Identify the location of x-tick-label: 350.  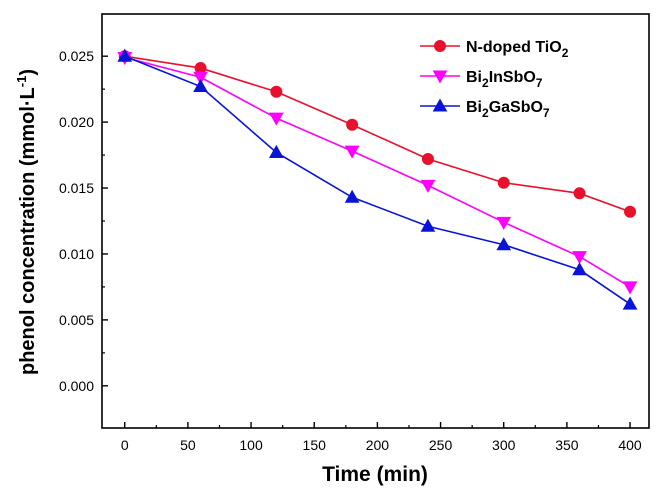
(567, 445).